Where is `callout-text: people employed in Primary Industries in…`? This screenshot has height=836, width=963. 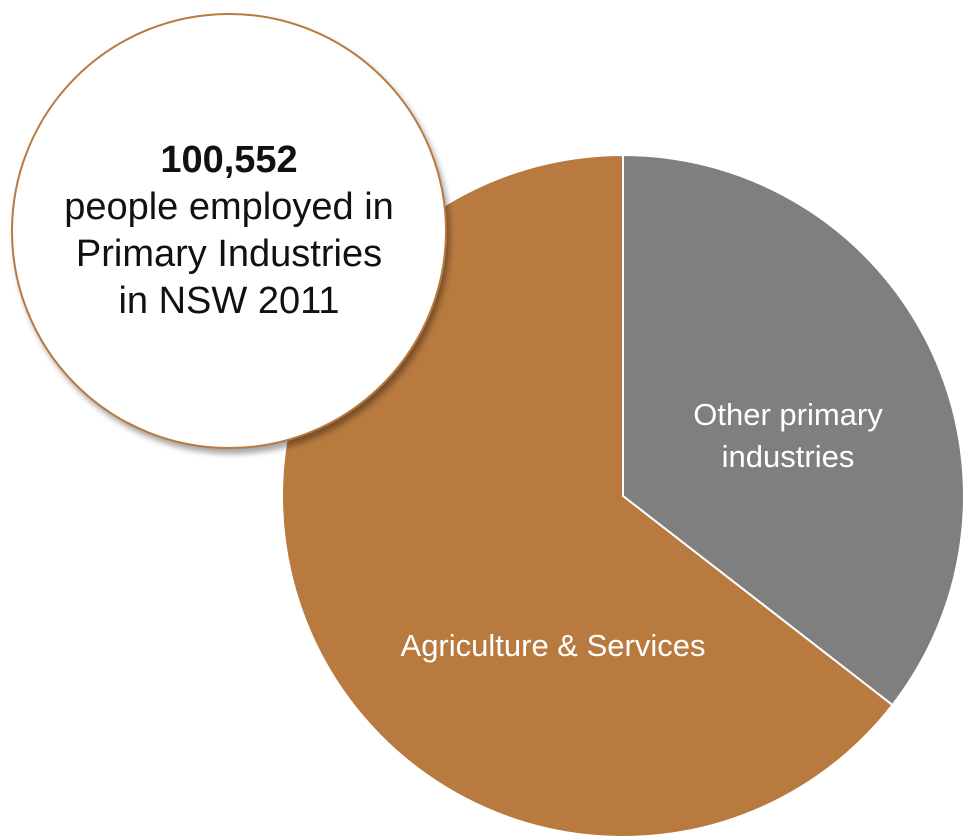 callout-text: people employed in Primary Industries in… is located at coordinates (229, 254).